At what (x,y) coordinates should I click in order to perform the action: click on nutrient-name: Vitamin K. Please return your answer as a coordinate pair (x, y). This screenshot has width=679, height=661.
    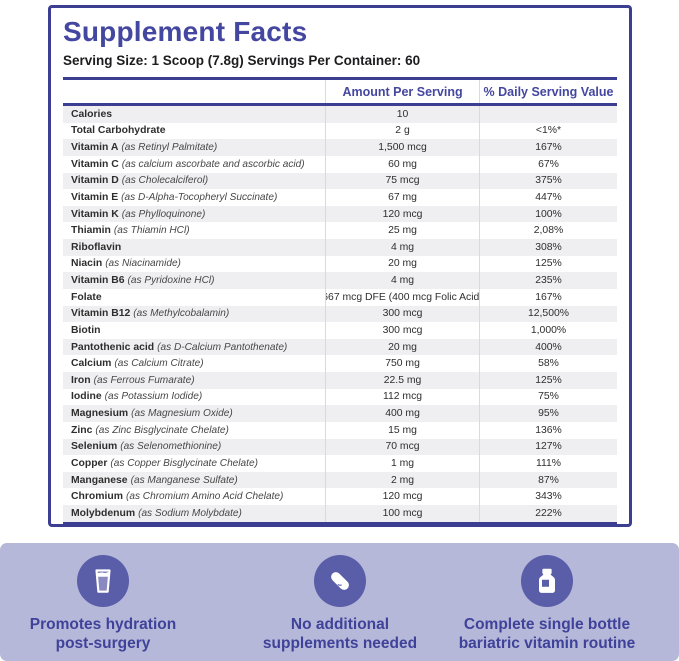
    Looking at the image, I should click on (95, 214).